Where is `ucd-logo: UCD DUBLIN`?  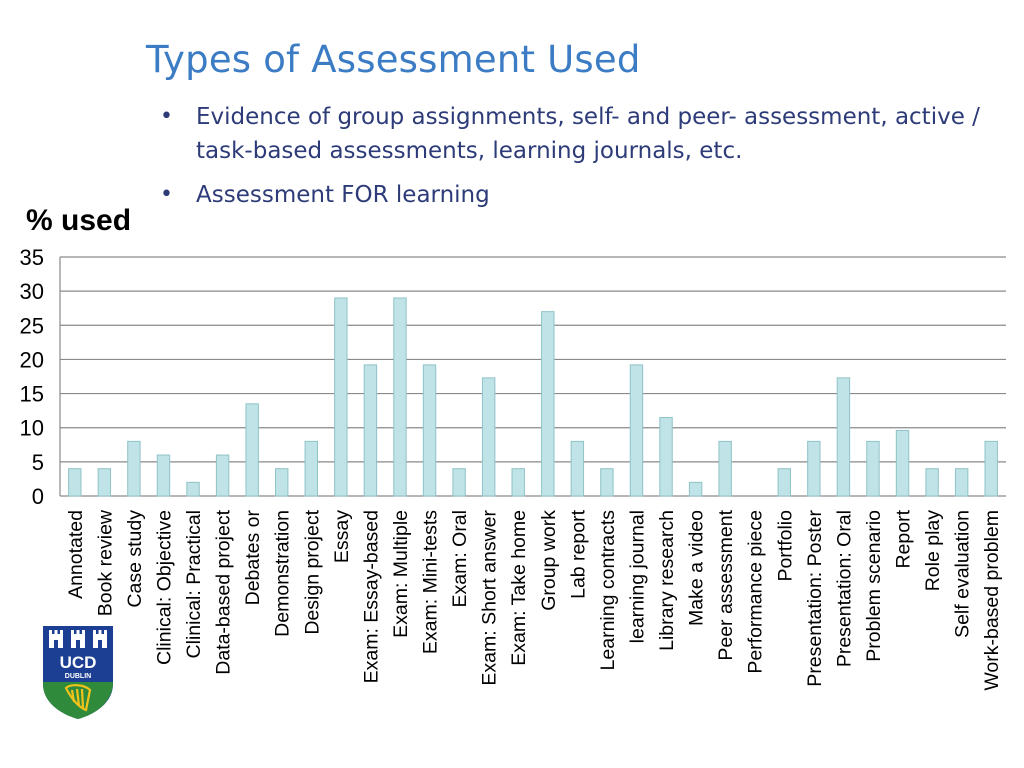
ucd-logo: UCD DUBLIN is located at coordinates (78, 672).